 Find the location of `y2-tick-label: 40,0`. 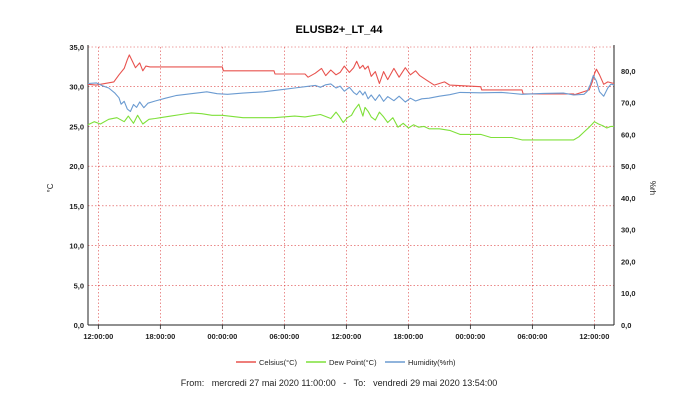

y2-tick-label: 40,0 is located at coordinates (628, 198).